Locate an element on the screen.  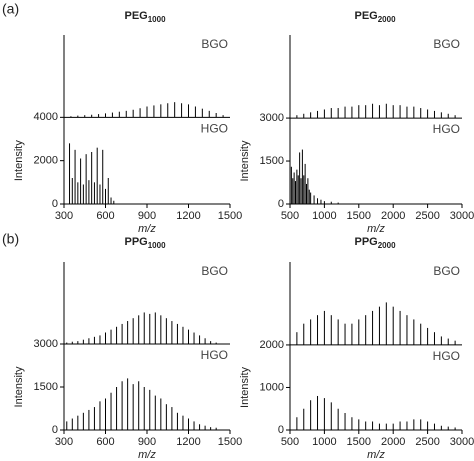
panel-label: (a) is located at coordinates (10, 9).